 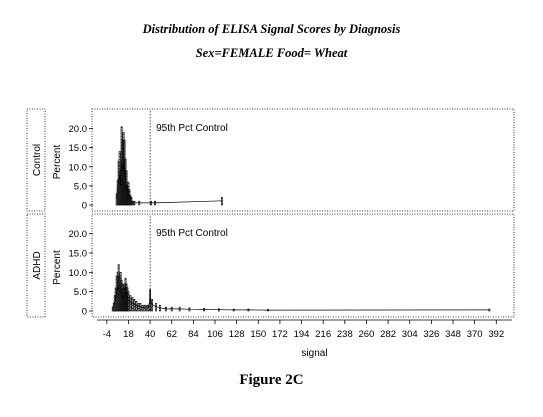 I want to click on x-tick-label: 370, so click(x=475, y=334).